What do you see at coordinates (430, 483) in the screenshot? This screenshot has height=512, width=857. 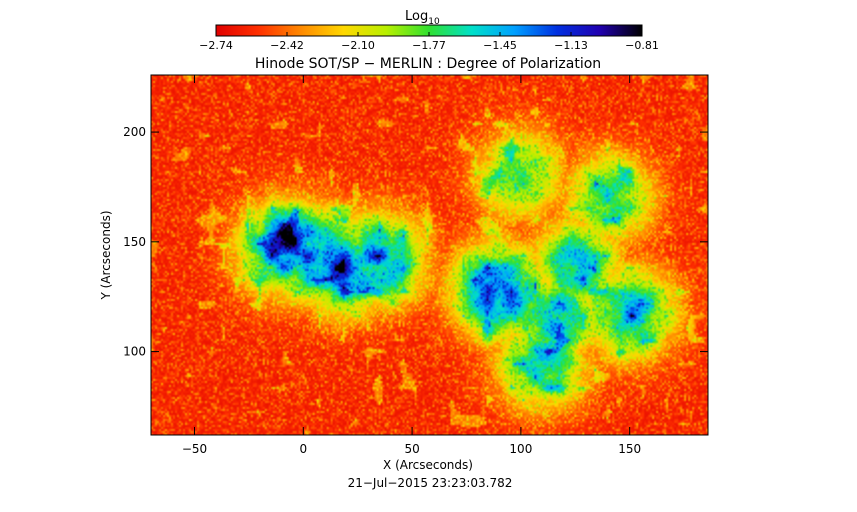 I see `timestamp: 21−Jul−2015 23:23:03.782` at bounding box center [430, 483].